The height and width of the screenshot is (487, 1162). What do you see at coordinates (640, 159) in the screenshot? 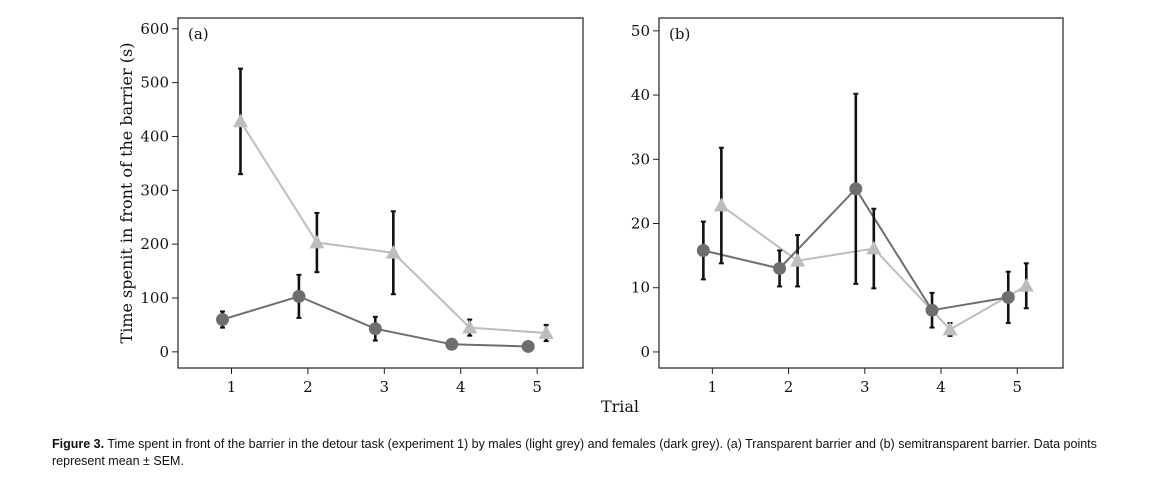
I see `y-tick-label: 30` at bounding box center [640, 159].